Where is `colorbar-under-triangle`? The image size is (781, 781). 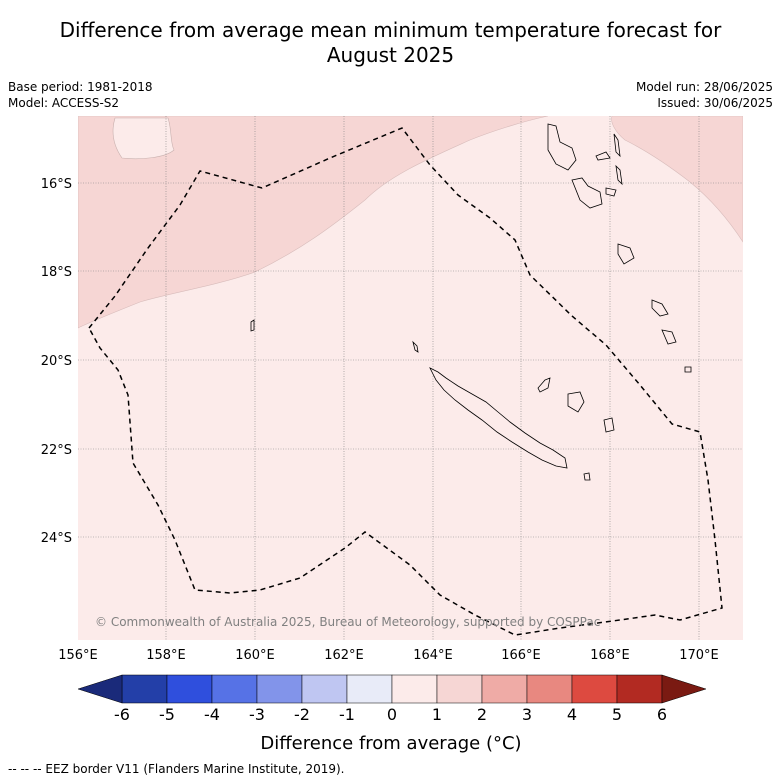 colorbar-under-triangle is located at coordinates (100, 689).